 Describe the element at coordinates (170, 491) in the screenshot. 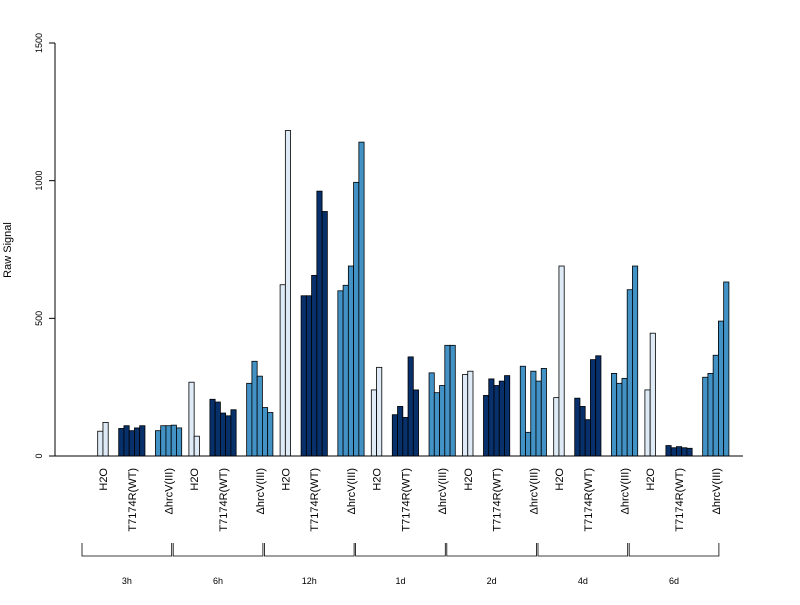

I see `group-label-3h-2: ΔhrcV(III)` at that location.